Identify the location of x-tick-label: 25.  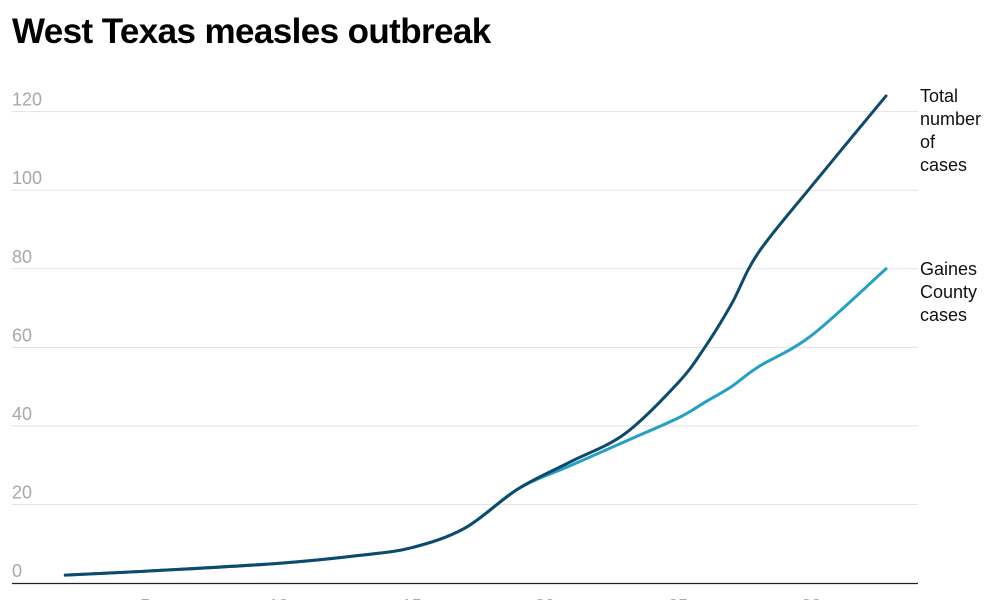
(678, 598).